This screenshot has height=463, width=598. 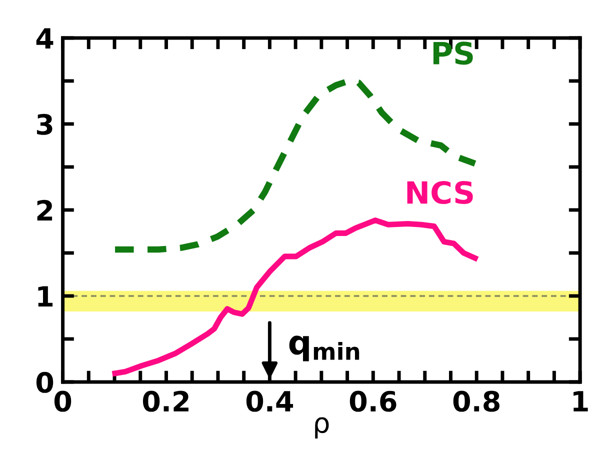 What do you see at coordinates (324, 349) in the screenshot?
I see `annotation: q$_{min}$` at bounding box center [324, 349].